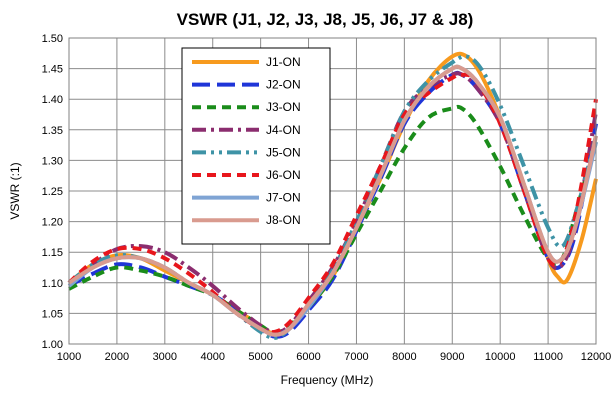 The height and width of the screenshot is (394, 616). What do you see at coordinates (596, 357) in the screenshot?
I see `x-tick-label: 12000` at bounding box center [596, 357].